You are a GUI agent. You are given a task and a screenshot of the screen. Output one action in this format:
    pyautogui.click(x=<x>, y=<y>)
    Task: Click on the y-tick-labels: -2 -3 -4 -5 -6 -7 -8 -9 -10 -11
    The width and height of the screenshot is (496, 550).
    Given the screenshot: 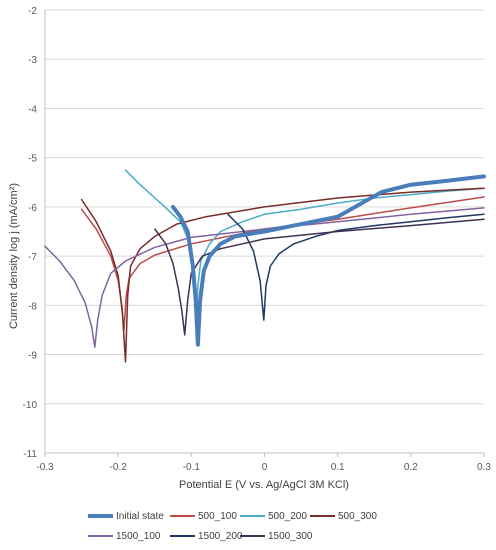 What is the action you would take?
    pyautogui.click(x=30, y=233)
    